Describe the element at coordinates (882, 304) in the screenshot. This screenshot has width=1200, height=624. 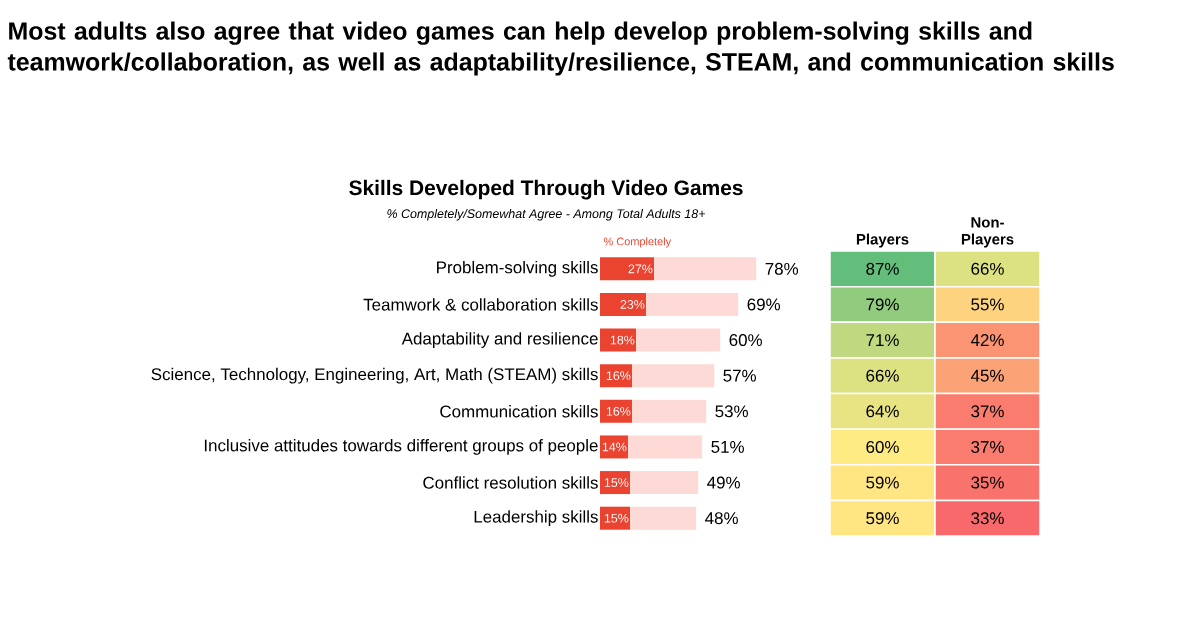
I see `data-label: 79%` at that location.